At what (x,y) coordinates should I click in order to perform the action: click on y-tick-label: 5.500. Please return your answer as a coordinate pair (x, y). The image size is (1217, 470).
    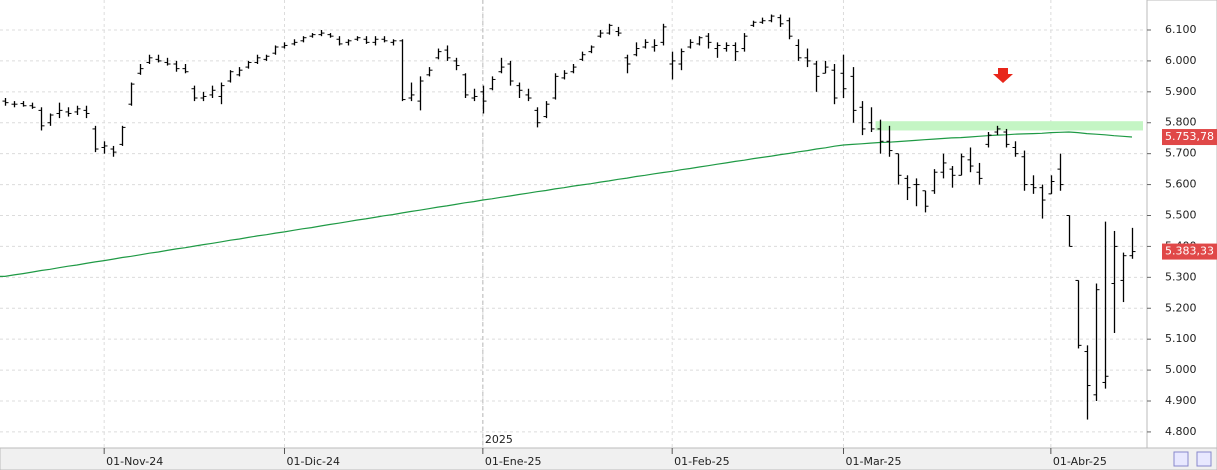
    Looking at the image, I should click on (1181, 214).